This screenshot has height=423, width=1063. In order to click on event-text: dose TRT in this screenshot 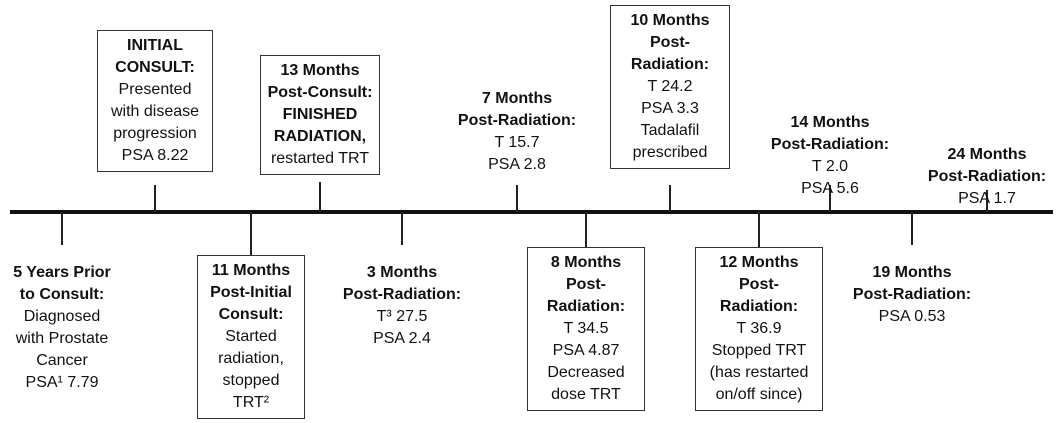, I will do `click(586, 394)`.